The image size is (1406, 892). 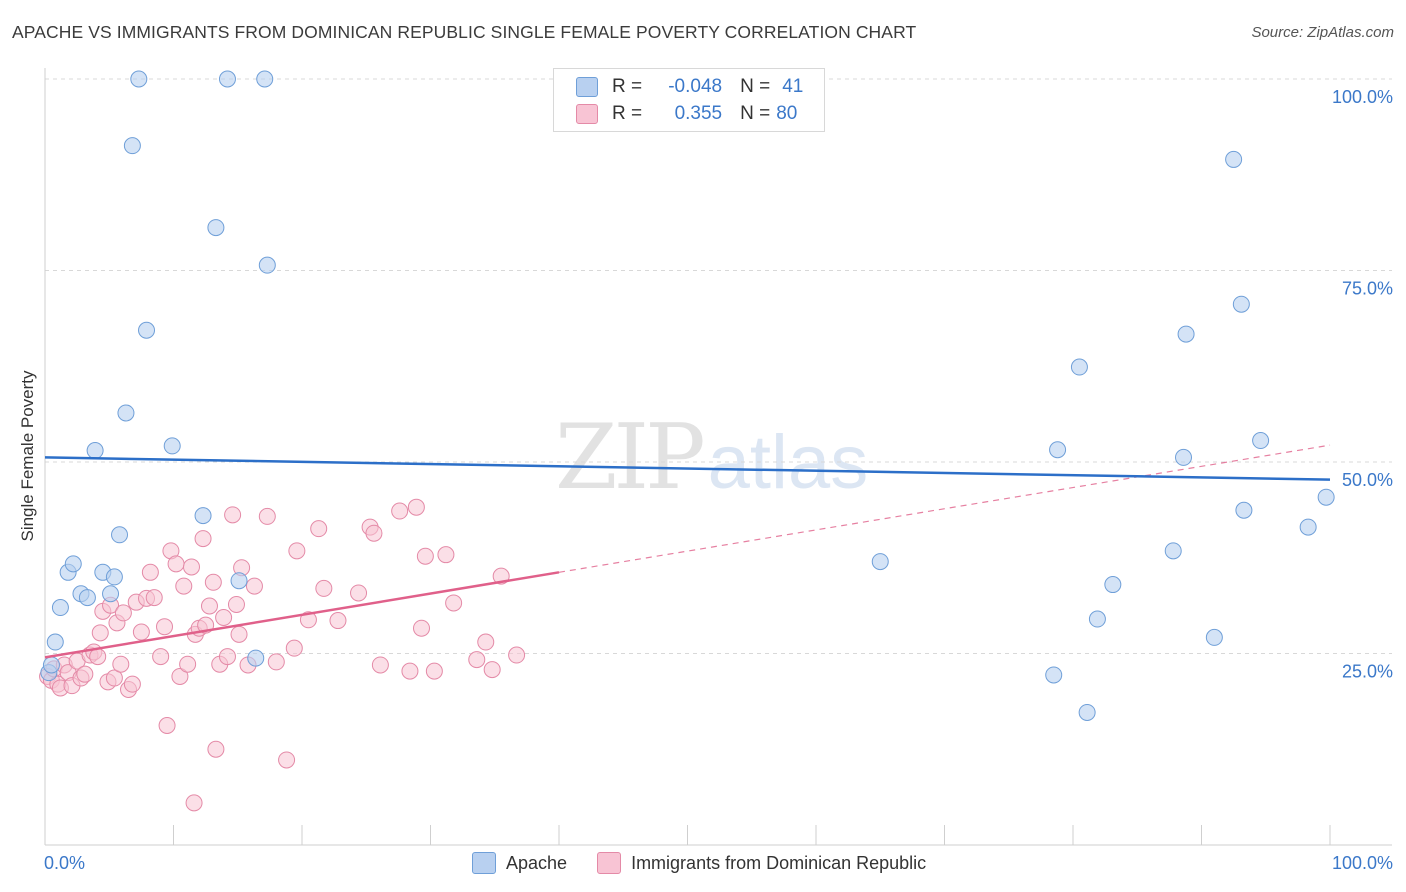 What do you see at coordinates (484, 863) in the screenshot?
I see `apache-swatch` at bounding box center [484, 863].